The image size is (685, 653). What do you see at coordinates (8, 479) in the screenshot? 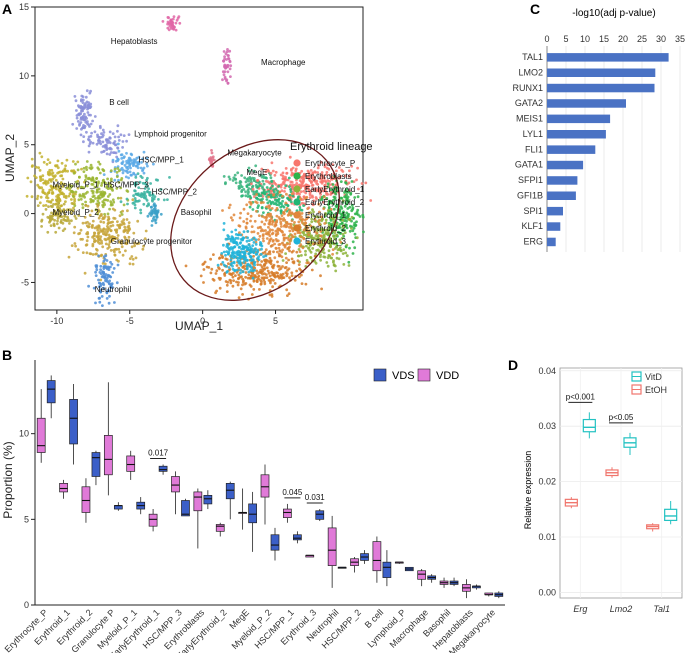
I see `proportion-y-label: Proportion (%)` at bounding box center [8, 479].